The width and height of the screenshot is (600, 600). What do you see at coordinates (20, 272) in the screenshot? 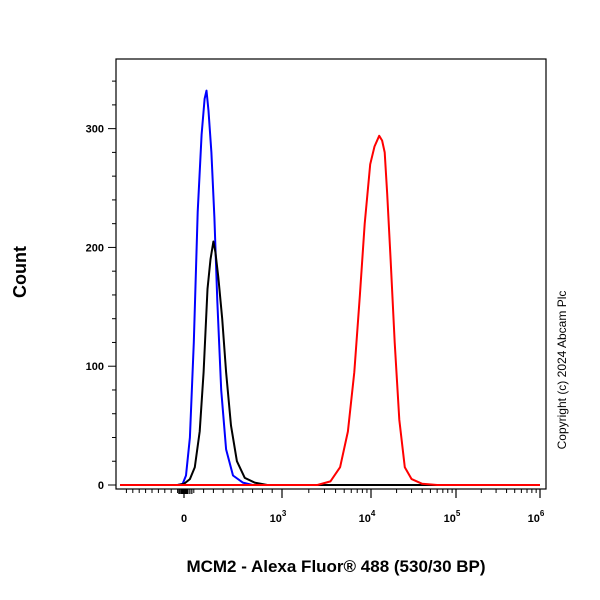
I see `y-axis-title: Count` at bounding box center [20, 272].